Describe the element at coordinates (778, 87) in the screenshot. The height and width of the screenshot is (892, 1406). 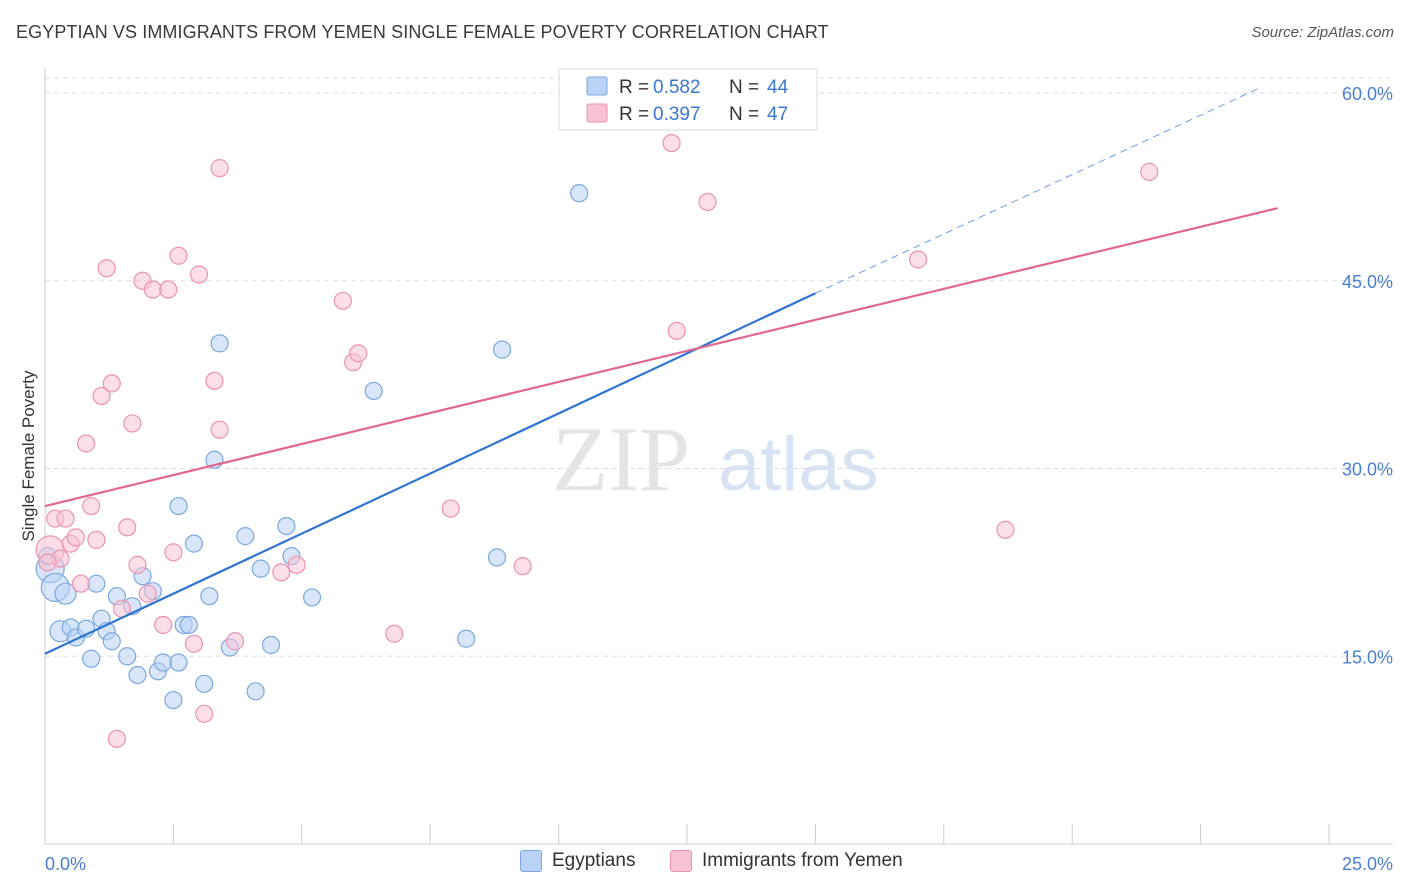
I see `legend-n-value: 44` at that location.